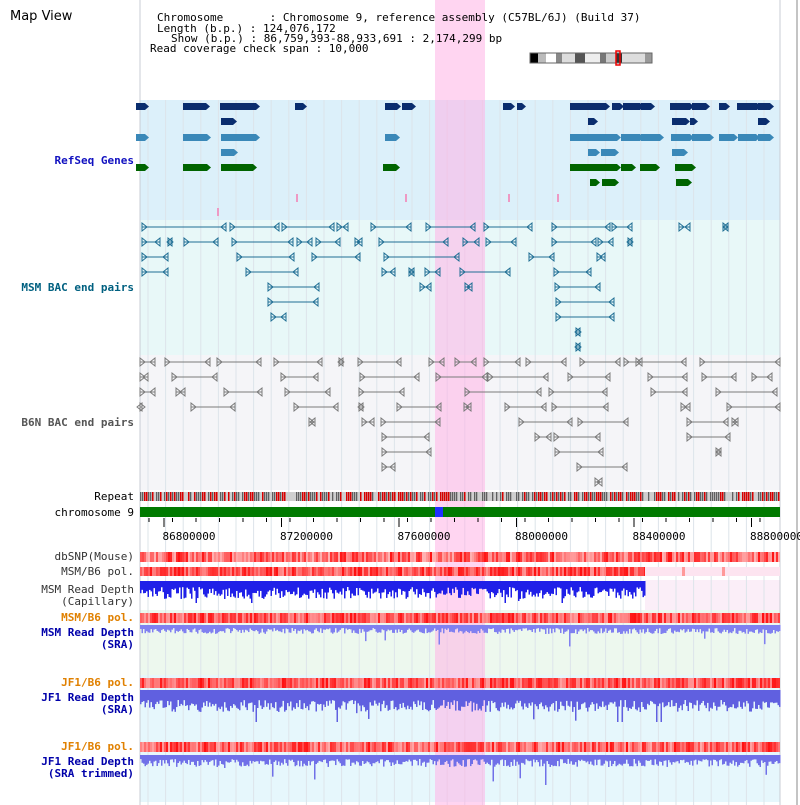 The width and height of the screenshot is (800, 805). What do you see at coordinates (77, 422) in the screenshot?
I see `track-label-b6n-bac: B6N BAC end pairs` at bounding box center [77, 422].